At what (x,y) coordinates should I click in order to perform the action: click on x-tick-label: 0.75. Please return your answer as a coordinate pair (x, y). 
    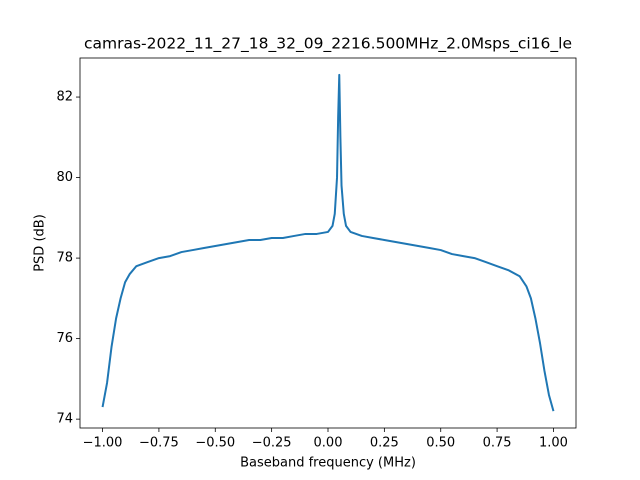
    Looking at the image, I should click on (497, 443).